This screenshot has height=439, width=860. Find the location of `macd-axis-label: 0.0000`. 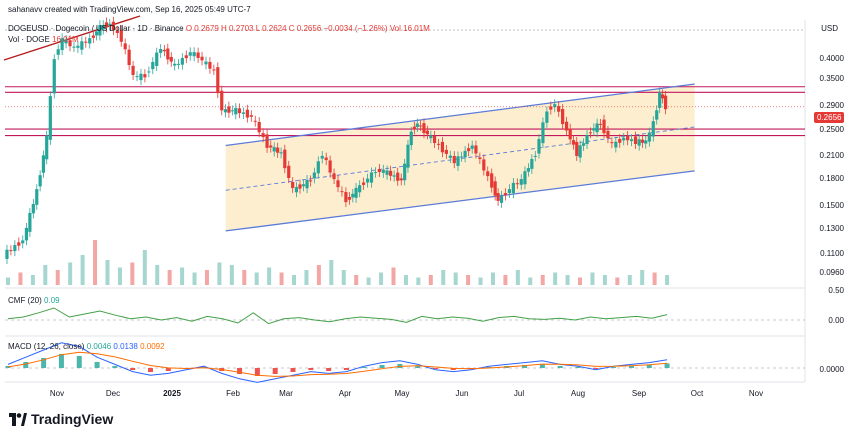

macd-axis-label: 0.0000 is located at coordinates (831, 369).